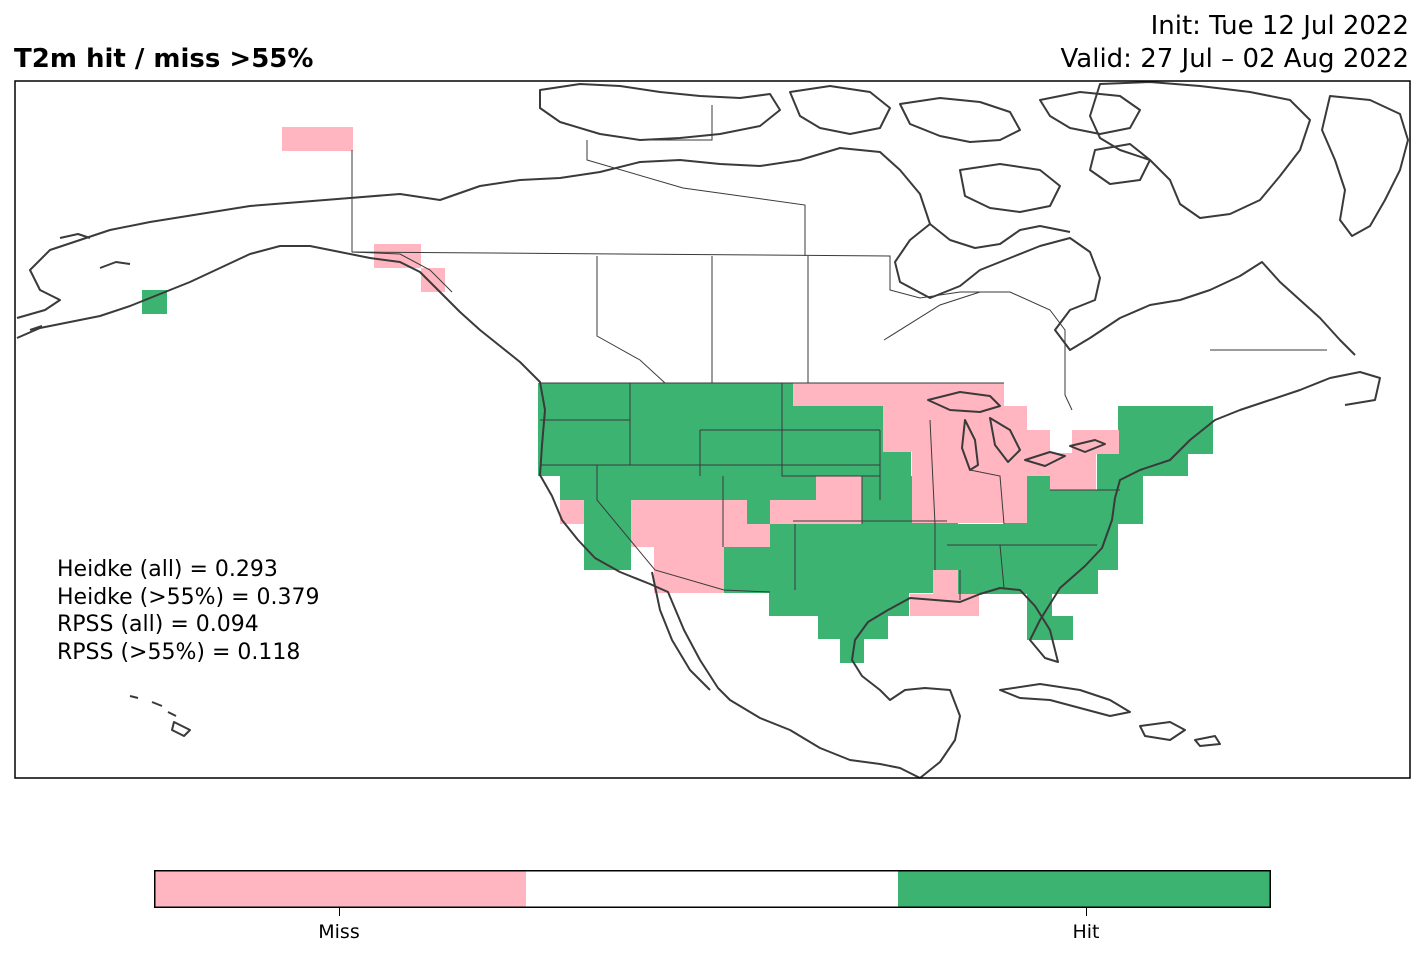 This screenshot has width=1425, height=958. I want to click on miss-label: Miss, so click(339, 932).